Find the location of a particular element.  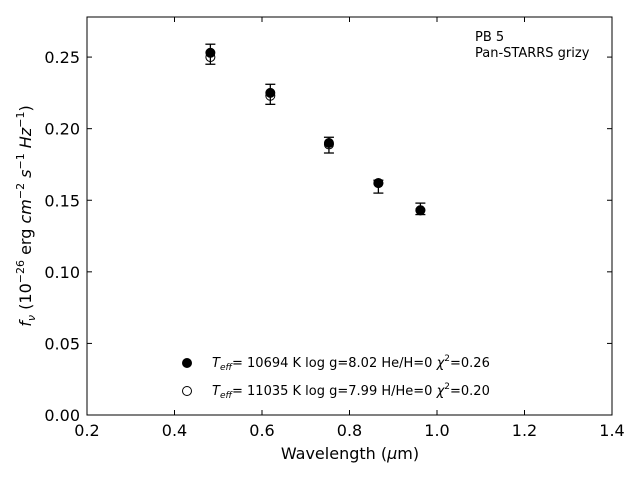

y-tick-label: 0.00 is located at coordinates (62, 415).